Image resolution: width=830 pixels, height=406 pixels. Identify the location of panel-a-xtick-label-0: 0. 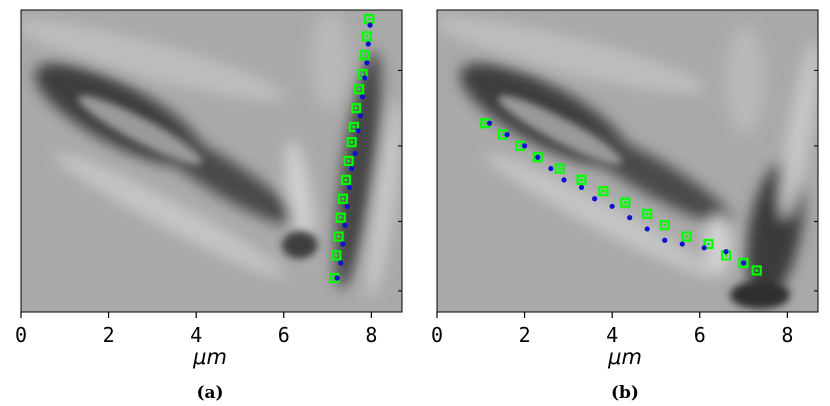
(21, 335).